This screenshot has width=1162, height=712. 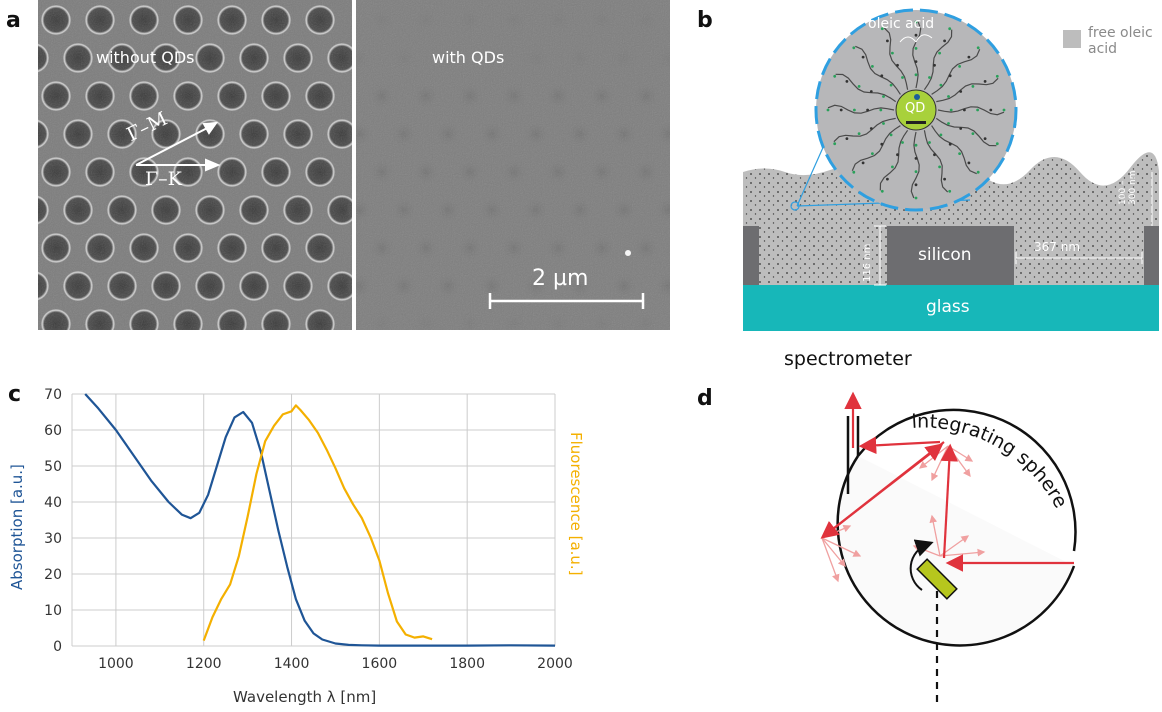 What do you see at coordinates (705, 398) in the screenshot?
I see `panel-d-letter: d` at bounding box center [705, 398].